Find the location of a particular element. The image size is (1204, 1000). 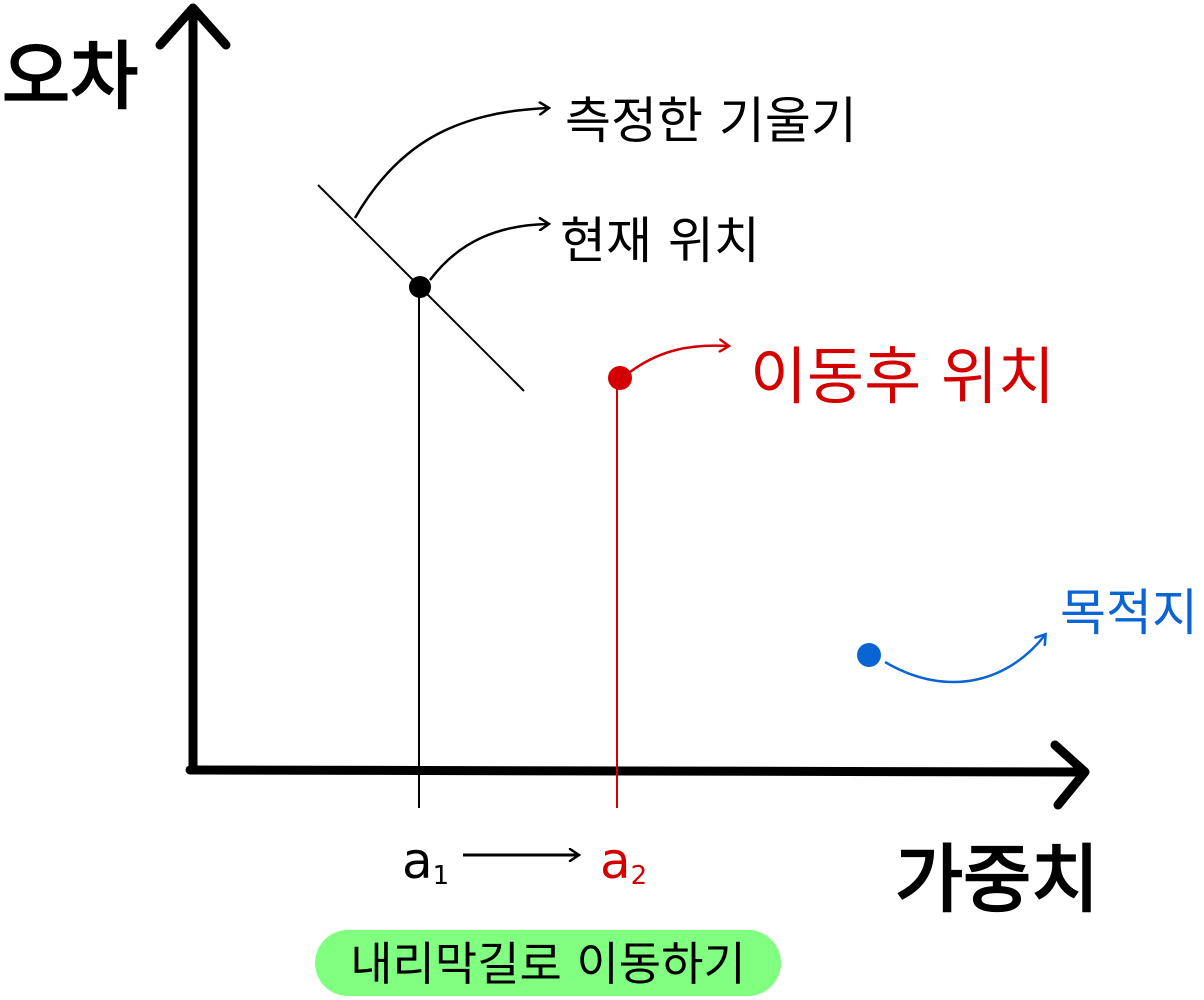

tick-label-a1: a1 is located at coordinates (425, 861).